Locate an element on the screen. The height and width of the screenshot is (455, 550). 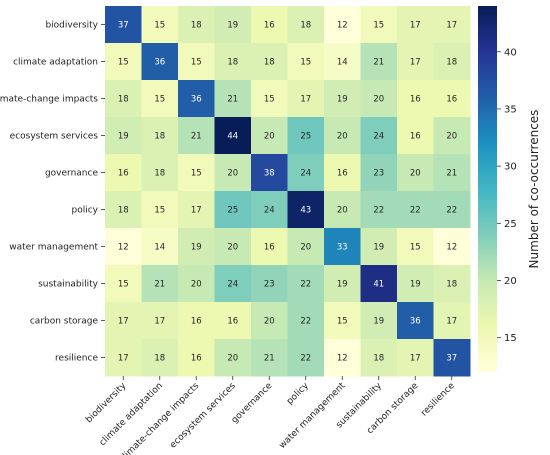
colorbar-tick-label: 15 is located at coordinates (510, 338).